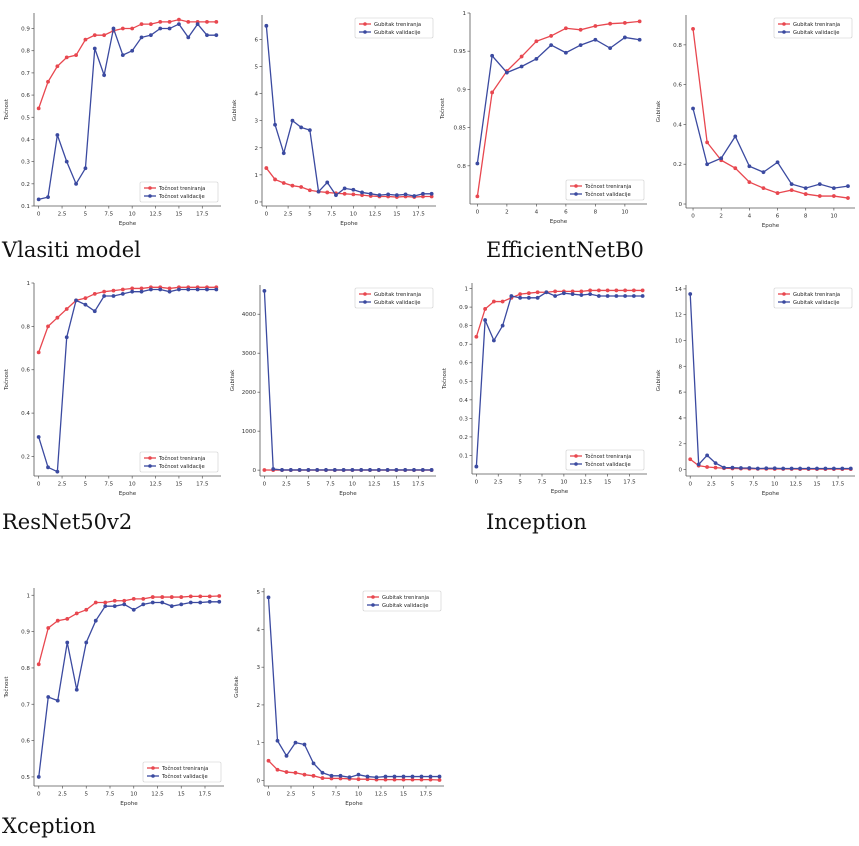  I want to click on x-tick-label: 15, so click(404, 795).